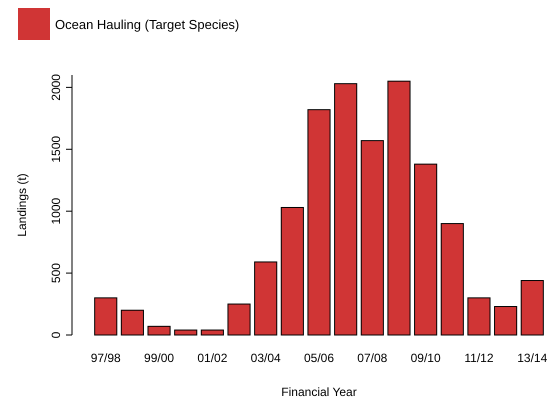 This screenshot has width=558, height=400. I want to click on y-tick-label: 1500, so click(56, 149).